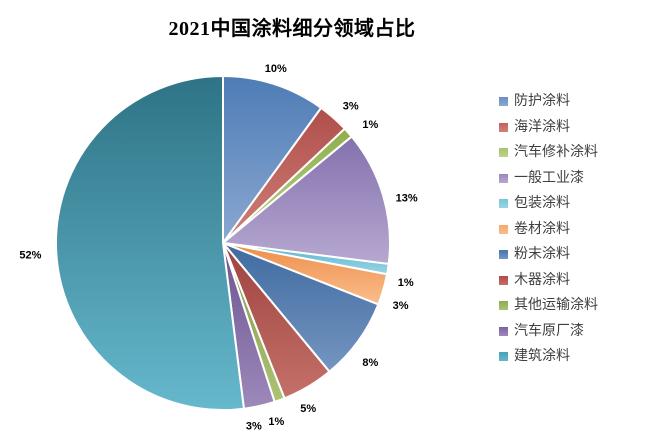 Image resolution: width=645 pixels, height=446 pixels. I want to click on legend-label: 防护涂料, so click(542, 101).